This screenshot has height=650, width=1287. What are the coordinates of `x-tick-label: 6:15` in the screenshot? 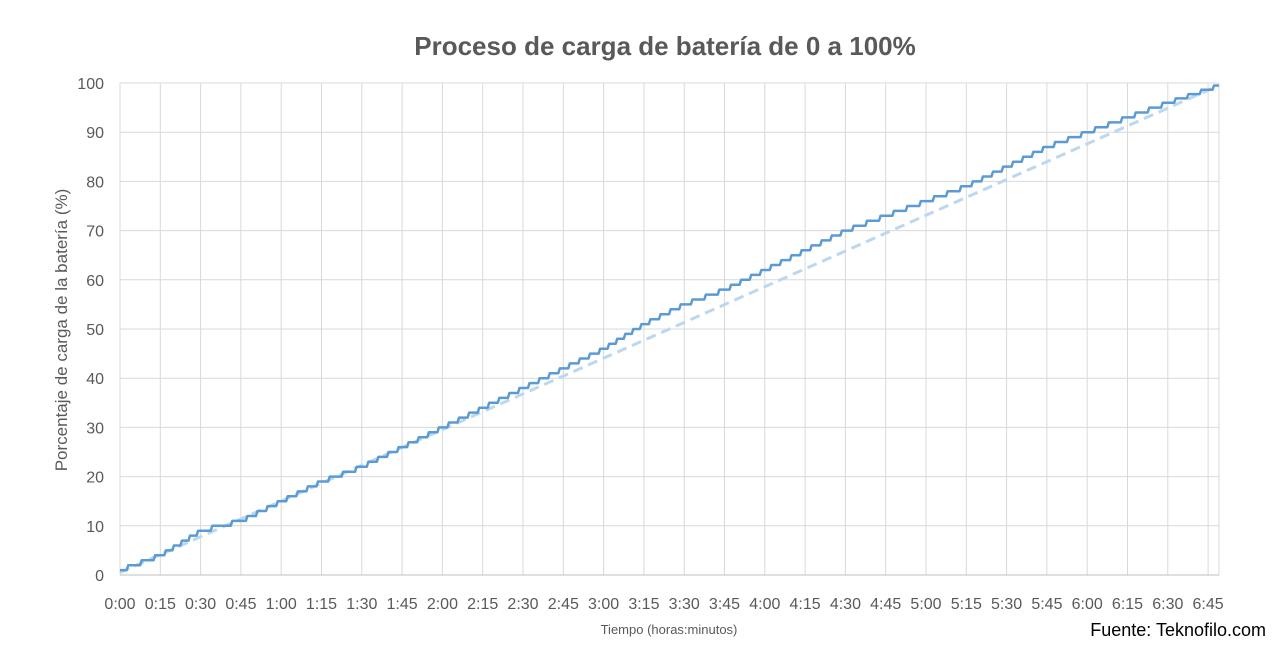 It's located at (1127, 604).